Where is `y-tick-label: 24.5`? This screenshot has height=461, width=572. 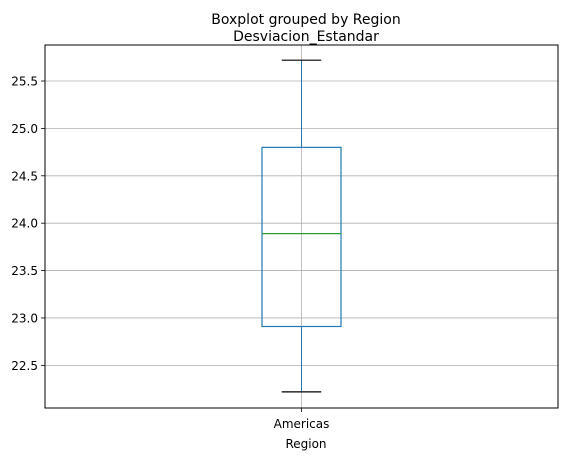
y-tick-label: 24.5 is located at coordinates (24, 176).